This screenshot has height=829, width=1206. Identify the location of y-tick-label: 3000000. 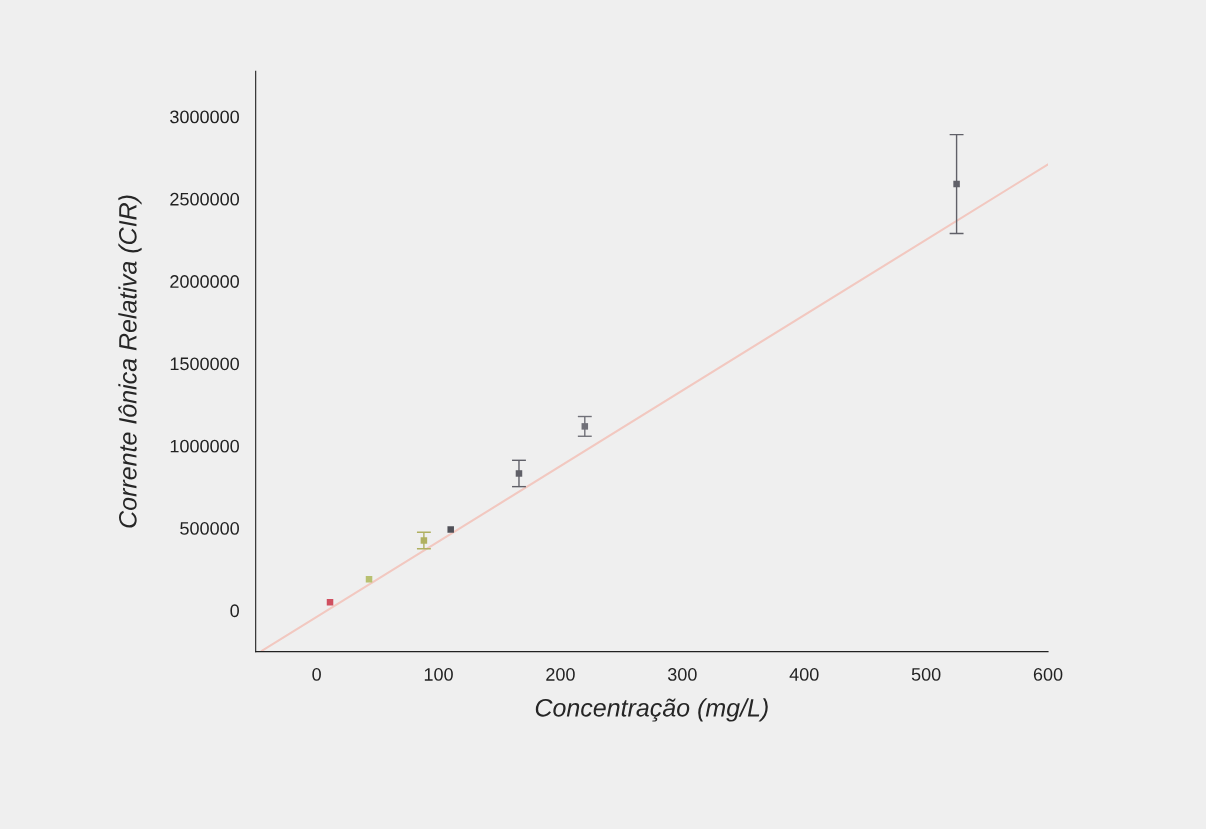
(204, 117).